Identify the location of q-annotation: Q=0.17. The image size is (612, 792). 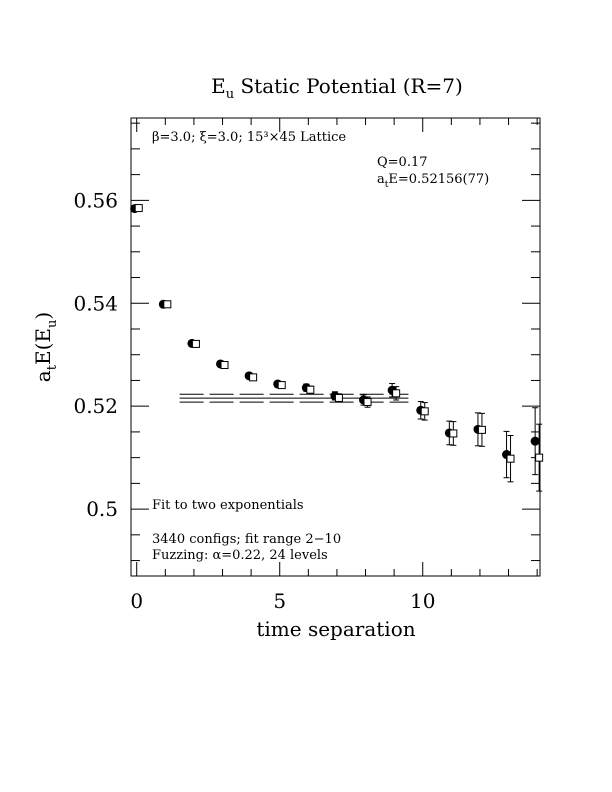
(402, 162).